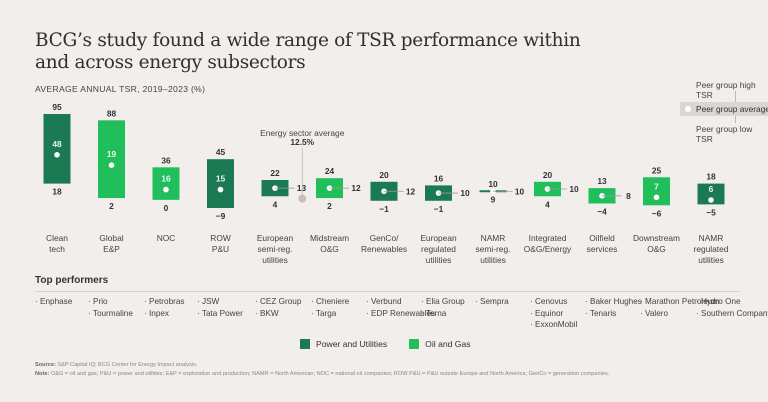 The height and width of the screenshot is (402, 768). I want to click on top-performer-item: · Tenaris, so click(601, 313).